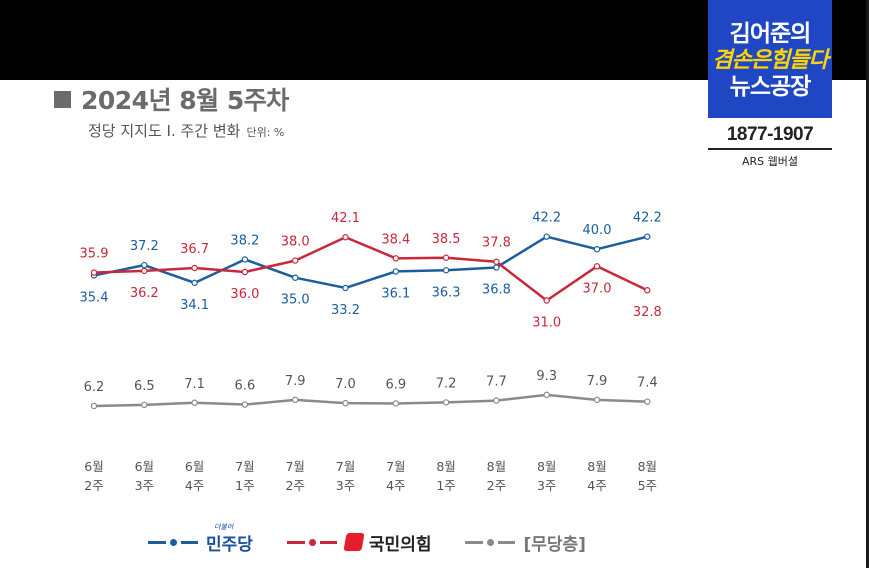 This screenshot has width=869, height=568. I want to click on value-label-democratic-6: 36.1, so click(395, 293).